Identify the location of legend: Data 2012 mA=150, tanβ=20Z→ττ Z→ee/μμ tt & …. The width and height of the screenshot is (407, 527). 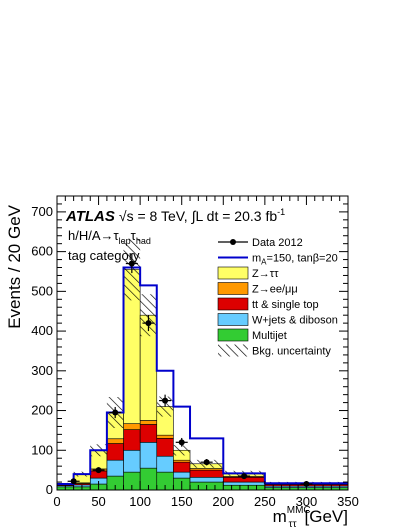
(277, 297).